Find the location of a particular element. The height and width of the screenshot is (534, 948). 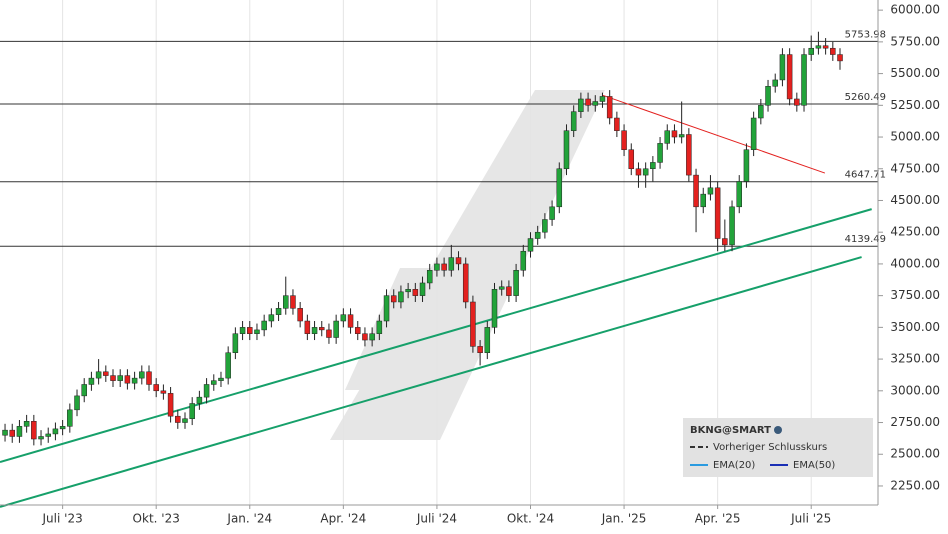

y-tick-label: 4500.00 is located at coordinates (915, 200).